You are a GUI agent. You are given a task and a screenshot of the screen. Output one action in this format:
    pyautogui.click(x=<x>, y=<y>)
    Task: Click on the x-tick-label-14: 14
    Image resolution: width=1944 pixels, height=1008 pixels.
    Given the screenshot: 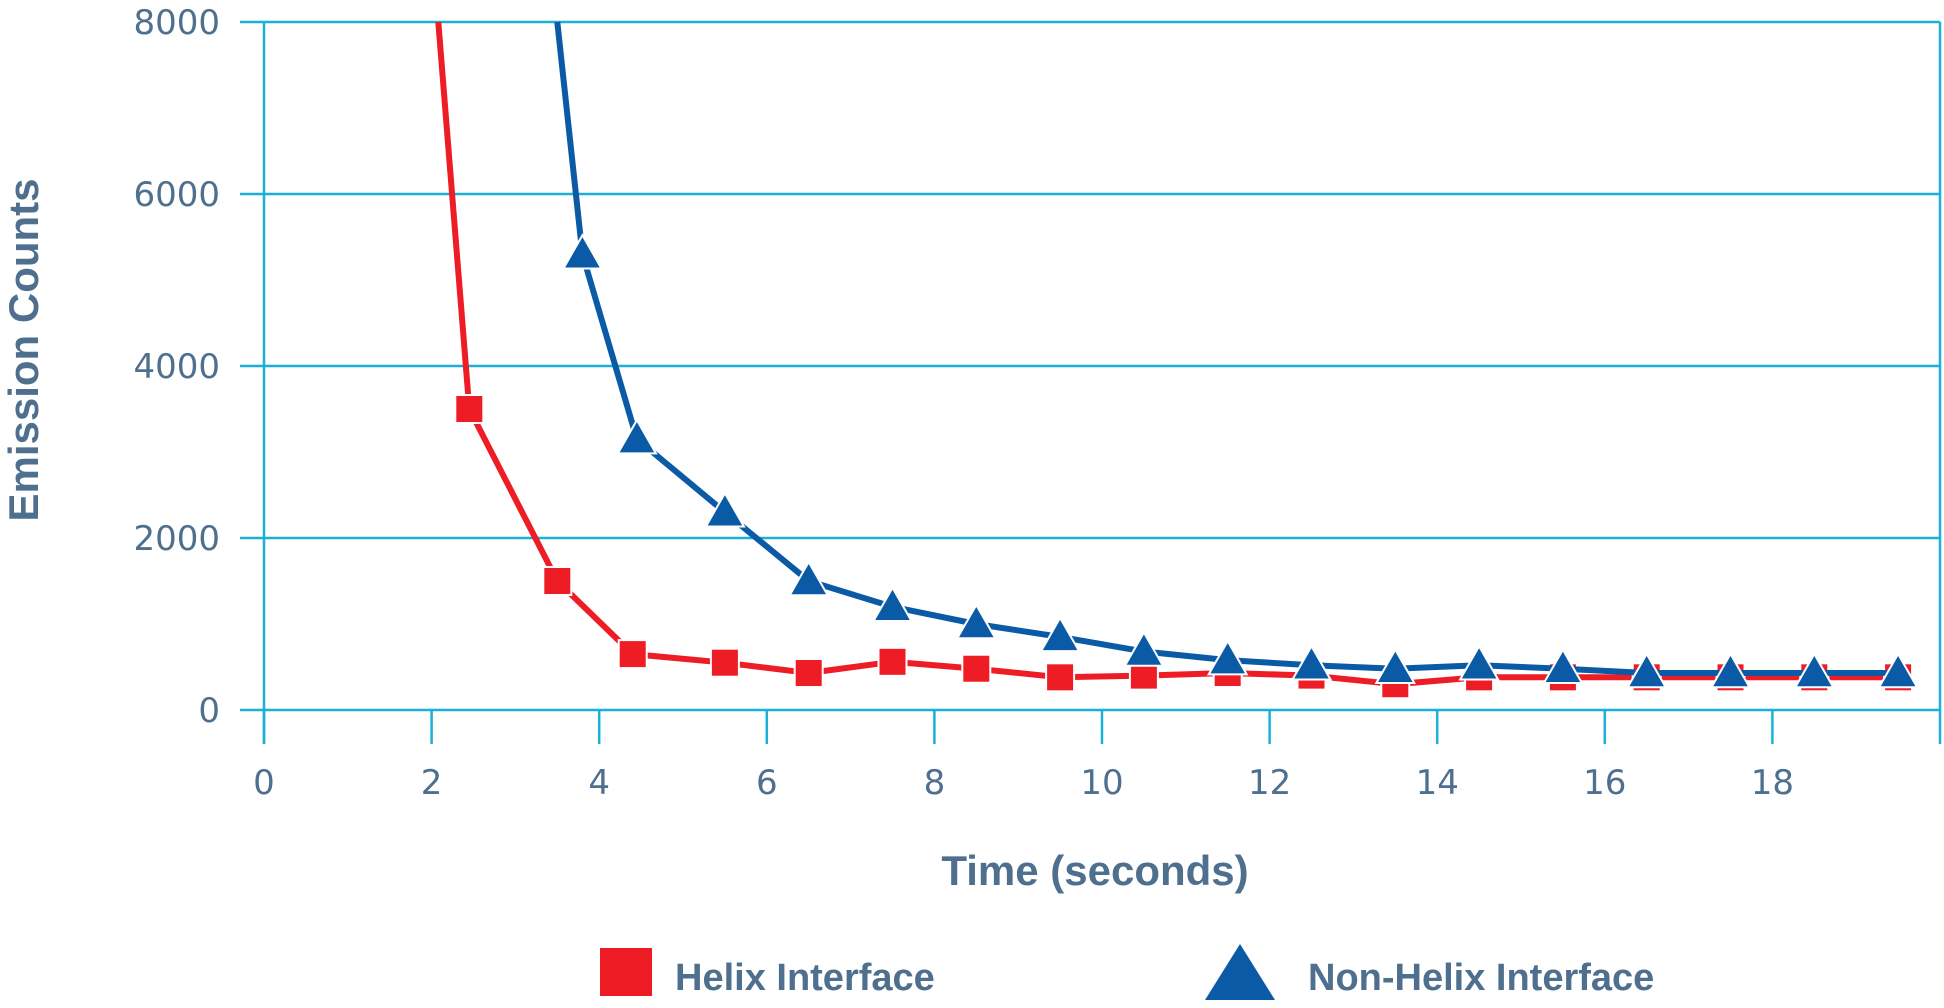 What is the action you would take?
    pyautogui.click(x=1437, y=783)
    